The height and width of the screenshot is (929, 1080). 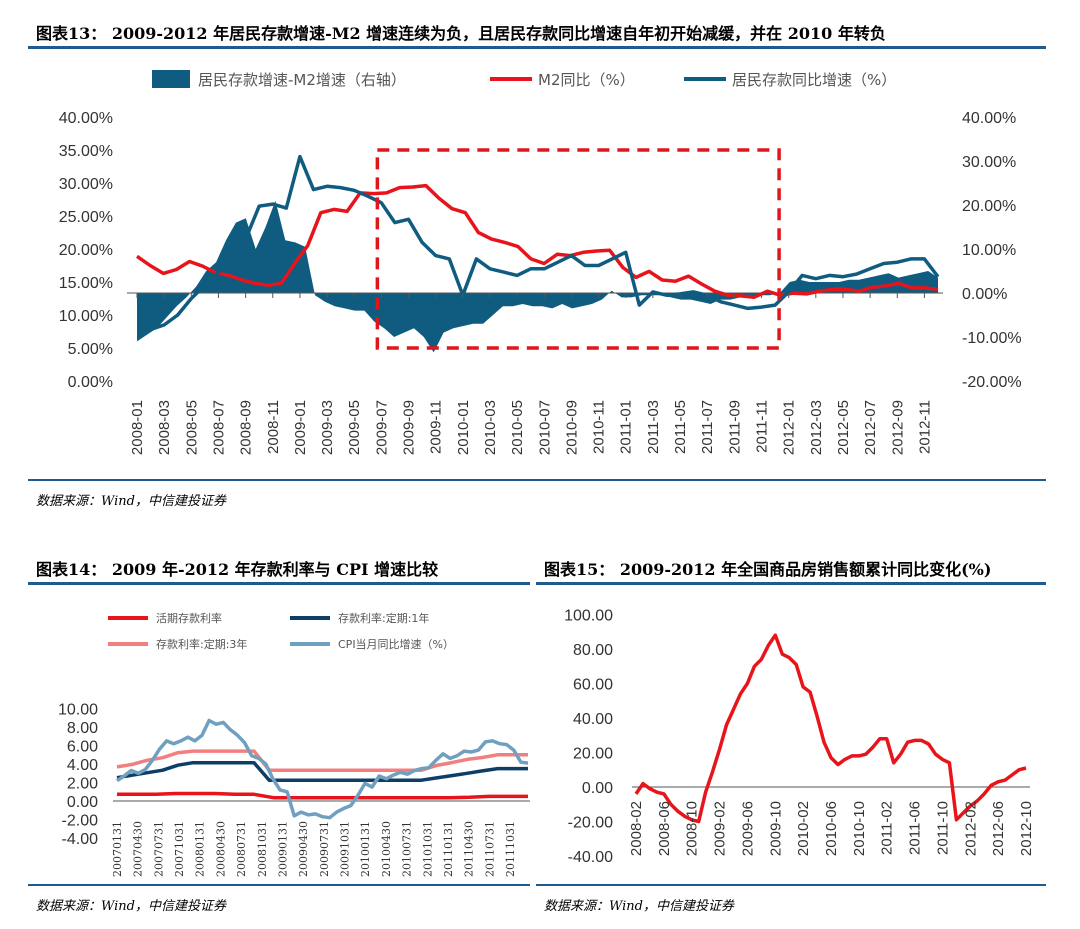 I want to click on x-tick-label: 20071031, so click(x=179, y=849).